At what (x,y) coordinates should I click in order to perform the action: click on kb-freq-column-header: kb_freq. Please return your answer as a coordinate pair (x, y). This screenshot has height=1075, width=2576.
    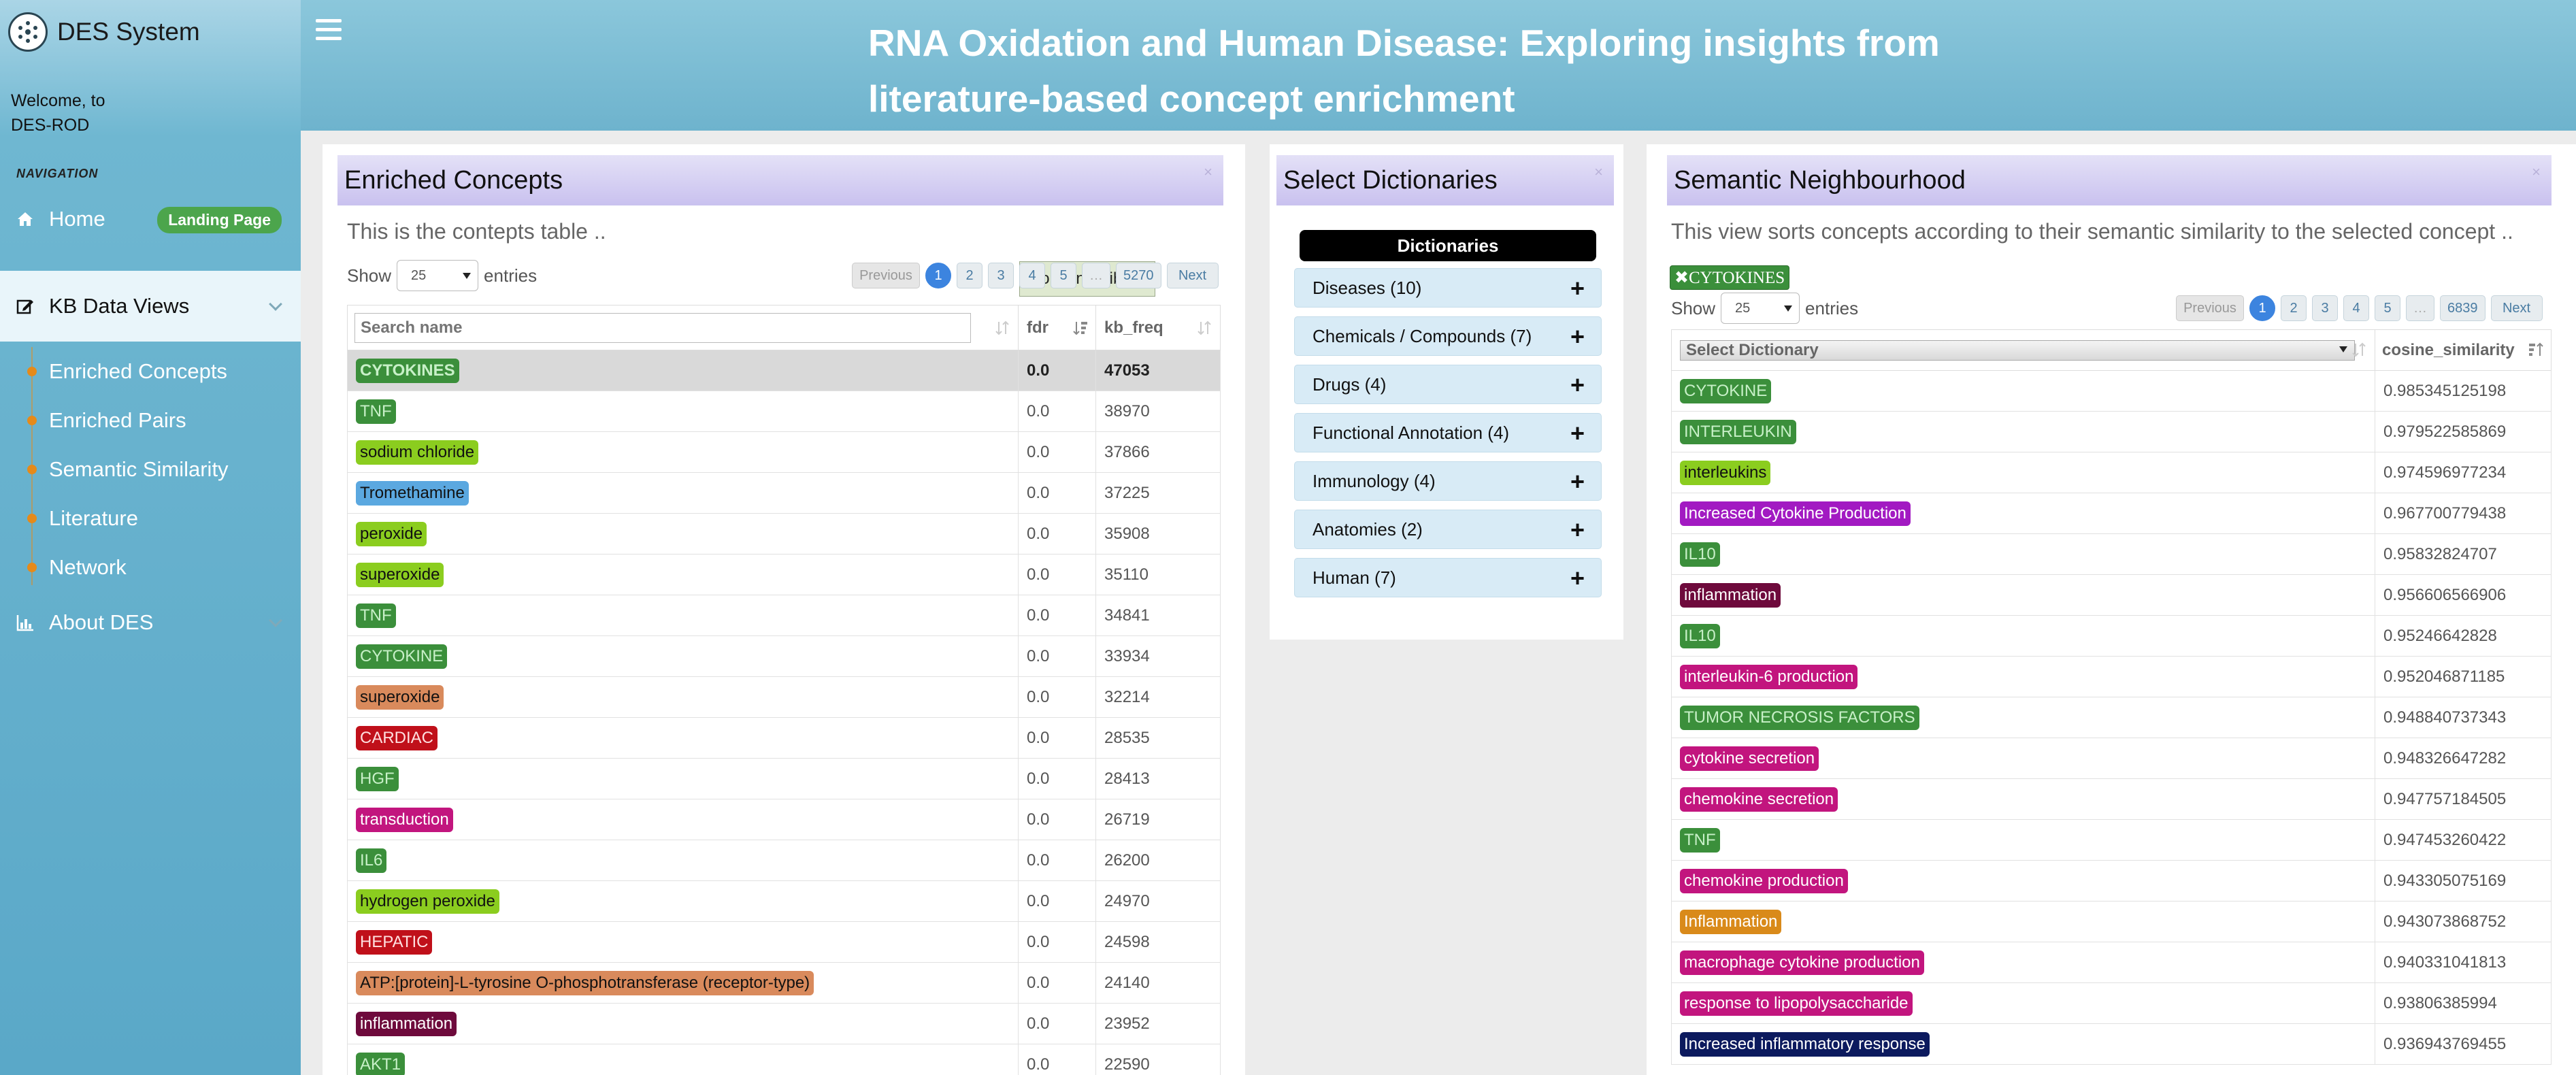
    Looking at the image, I should click on (1158, 327).